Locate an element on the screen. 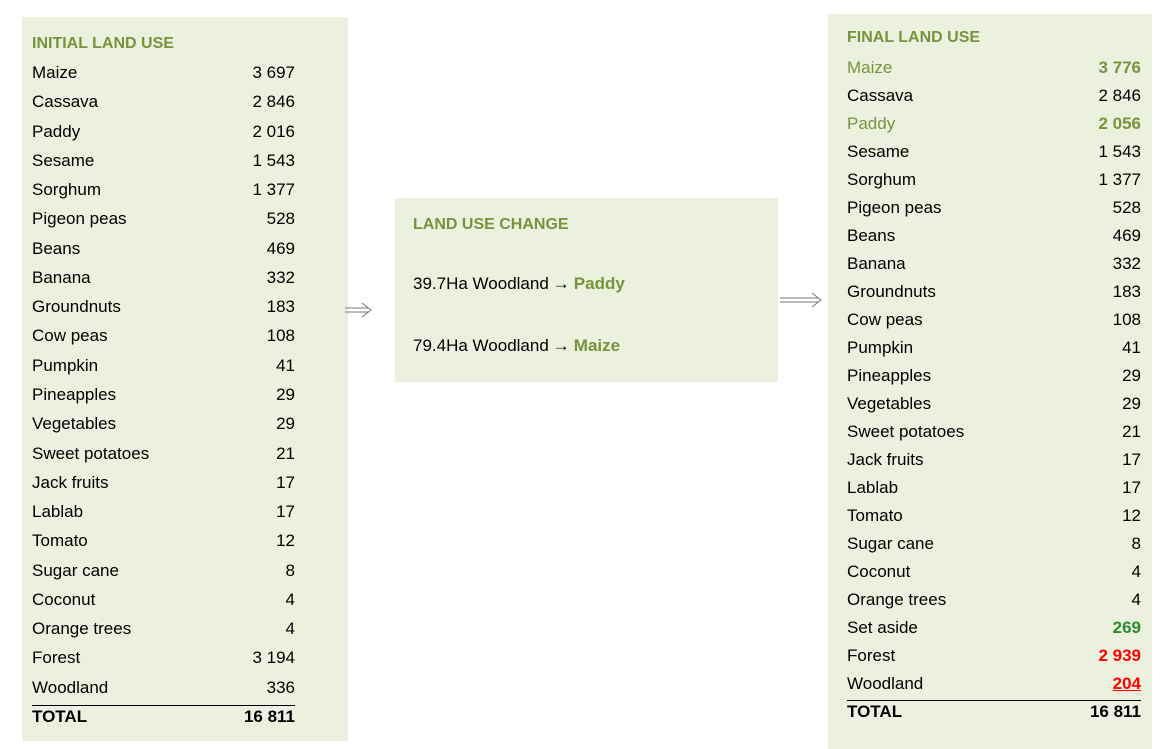 This screenshot has width=1173, height=749. change-line: 79.4Ha Woodland → Maize is located at coordinates (516, 346).